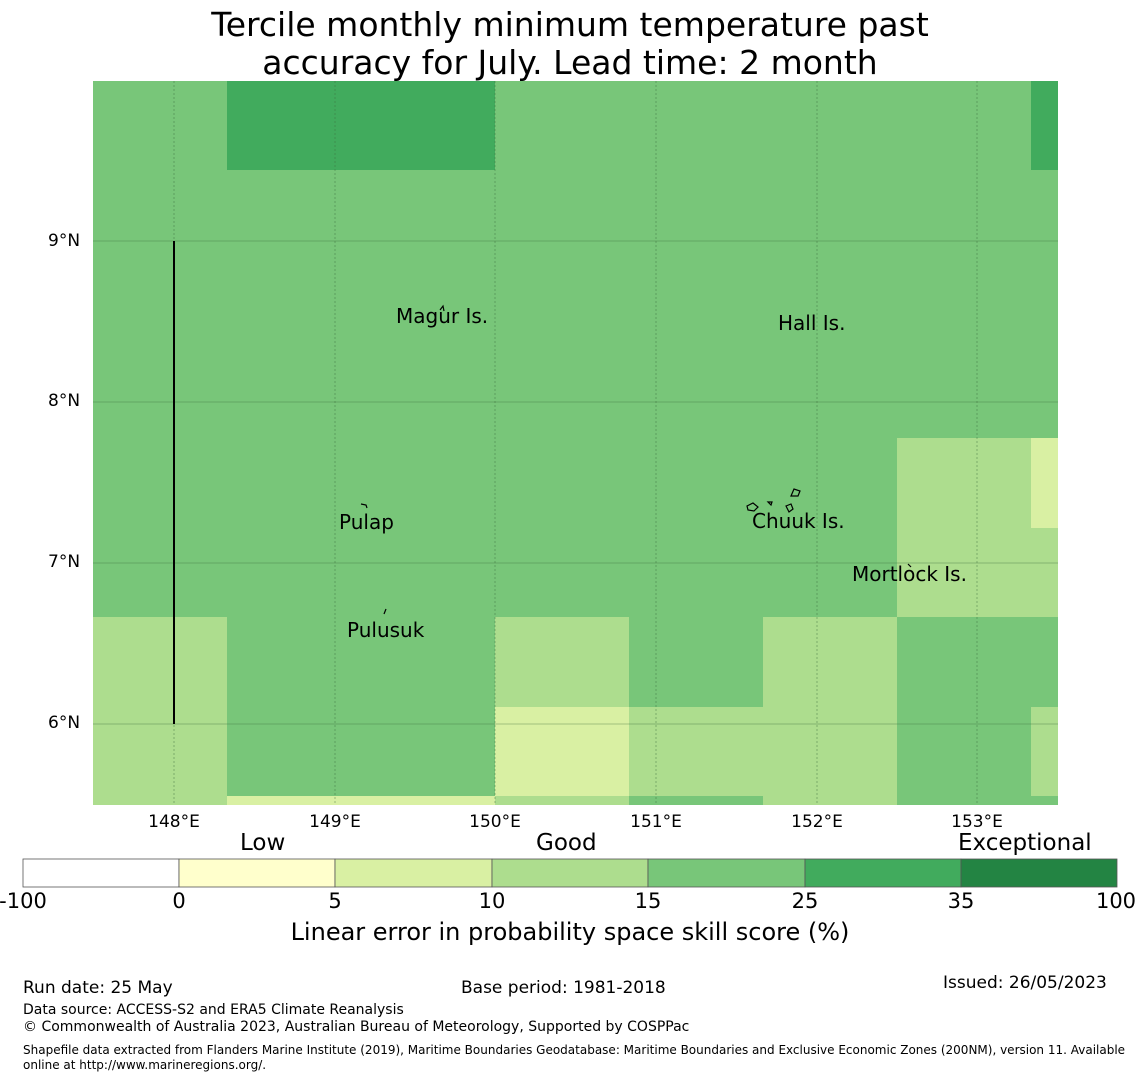  What do you see at coordinates (98, 988) in the screenshot?
I see `run-date: Run date: 25 May` at bounding box center [98, 988].